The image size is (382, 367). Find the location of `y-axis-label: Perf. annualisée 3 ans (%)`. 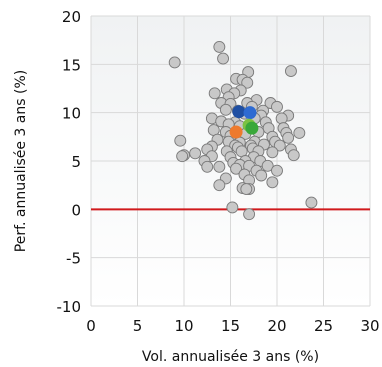

y-axis-label: Perf. annualisée 3 ans (%) is located at coordinates (21, 161).